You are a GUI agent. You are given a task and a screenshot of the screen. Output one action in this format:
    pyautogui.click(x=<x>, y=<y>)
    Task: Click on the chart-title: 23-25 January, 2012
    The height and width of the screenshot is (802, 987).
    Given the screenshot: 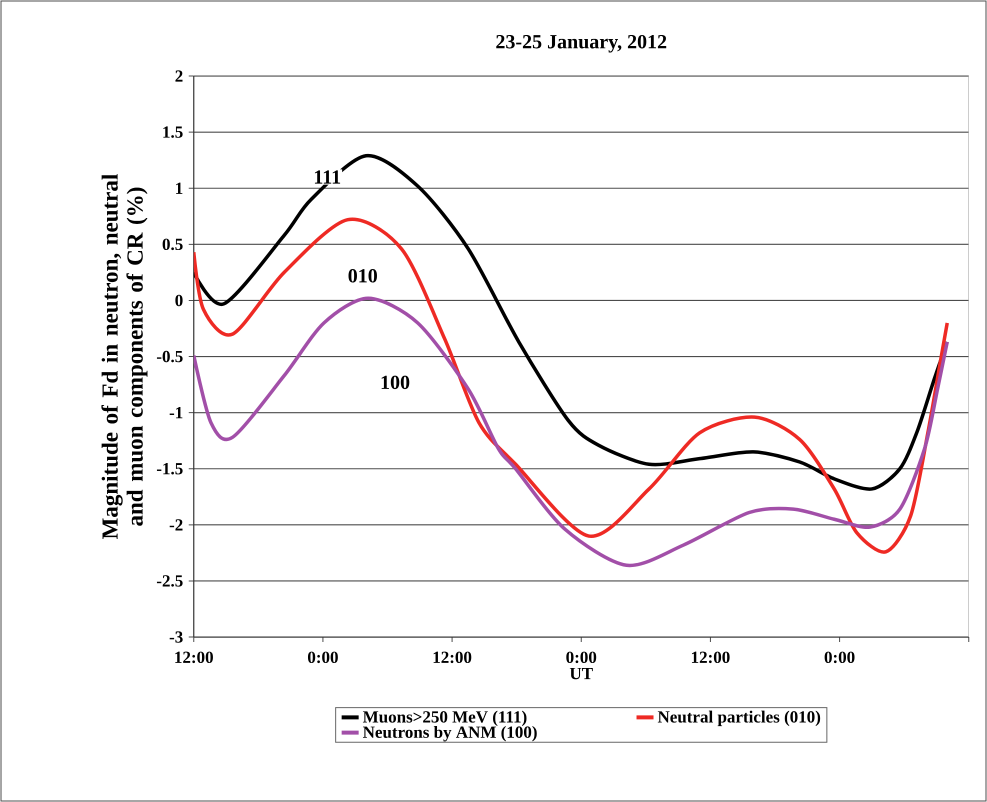 What is the action you would take?
    pyautogui.click(x=581, y=43)
    